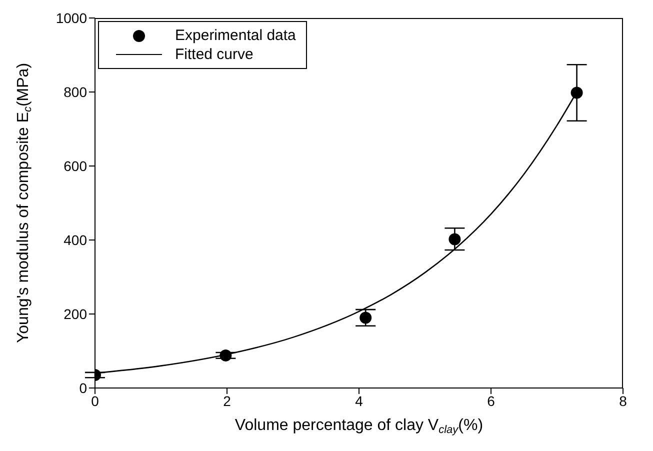 The height and width of the screenshot is (451, 653). I want to click on y-tick-label: 0, so click(83, 388).